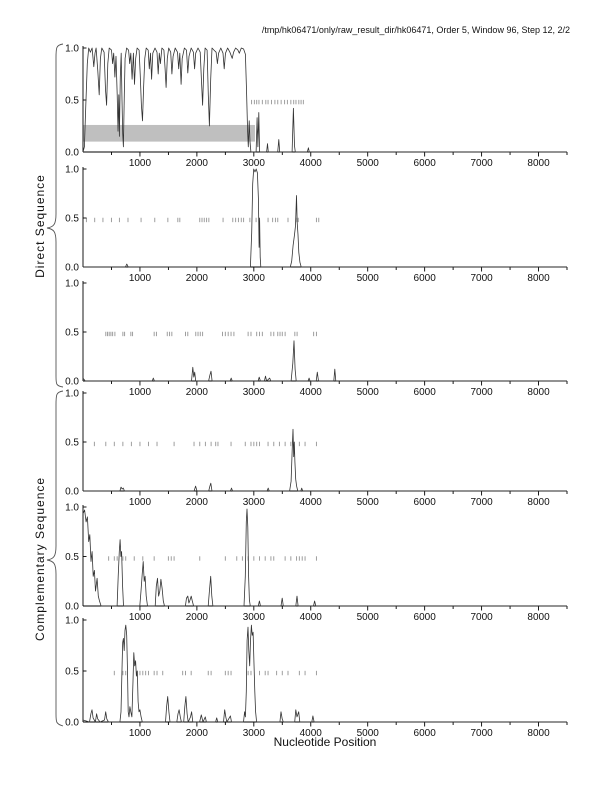  Describe the element at coordinates (55, 215) in the screenshot. I see `direct-sequence-brace` at that location.